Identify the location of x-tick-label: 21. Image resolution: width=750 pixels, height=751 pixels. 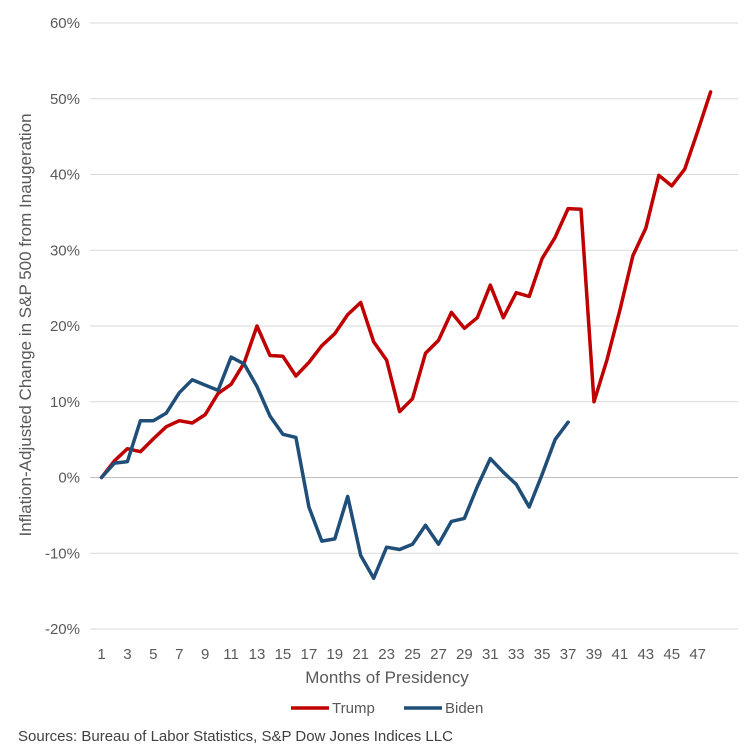
(360, 654).